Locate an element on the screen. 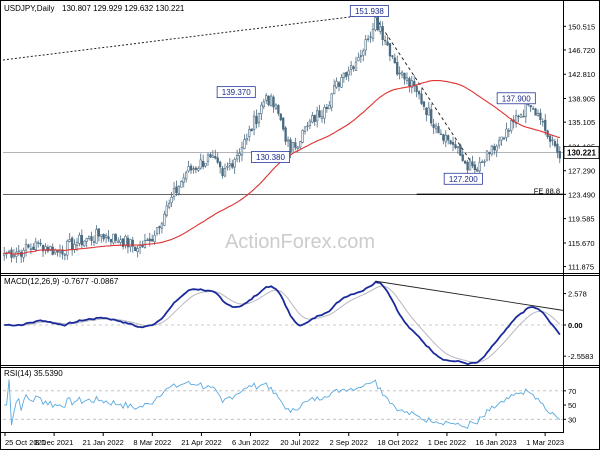  fib-projection-line is located at coordinates (426, 94).